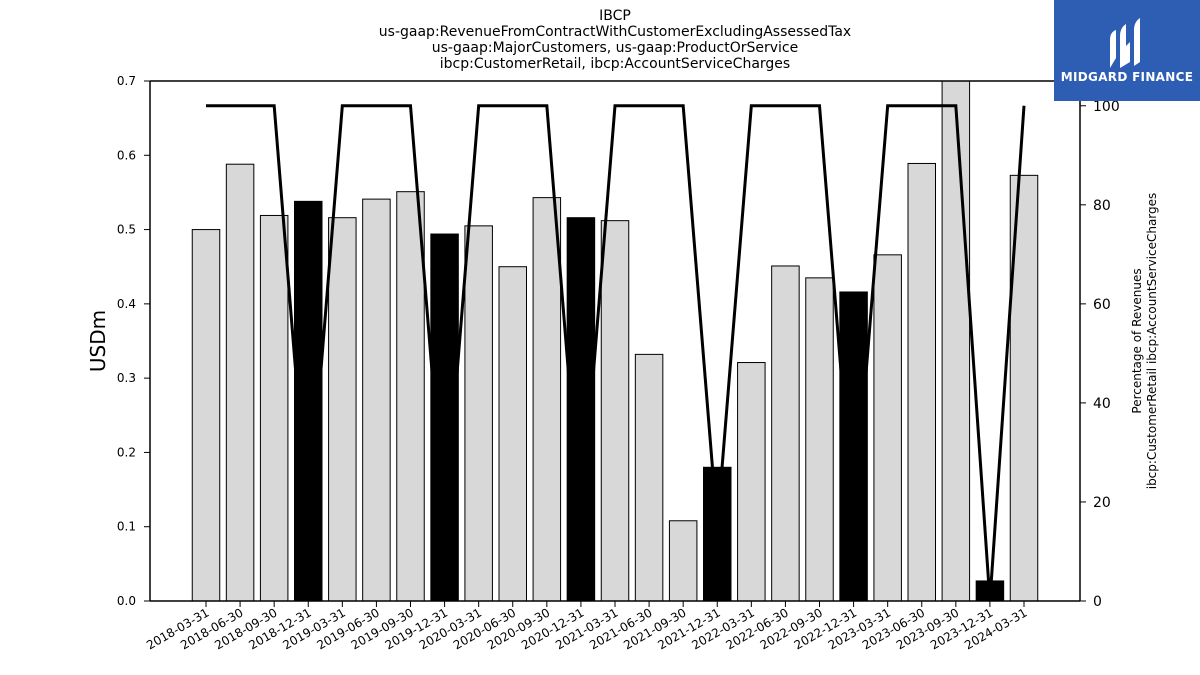  I want to click on y-tick-label-left: 0.3, so click(126, 378).